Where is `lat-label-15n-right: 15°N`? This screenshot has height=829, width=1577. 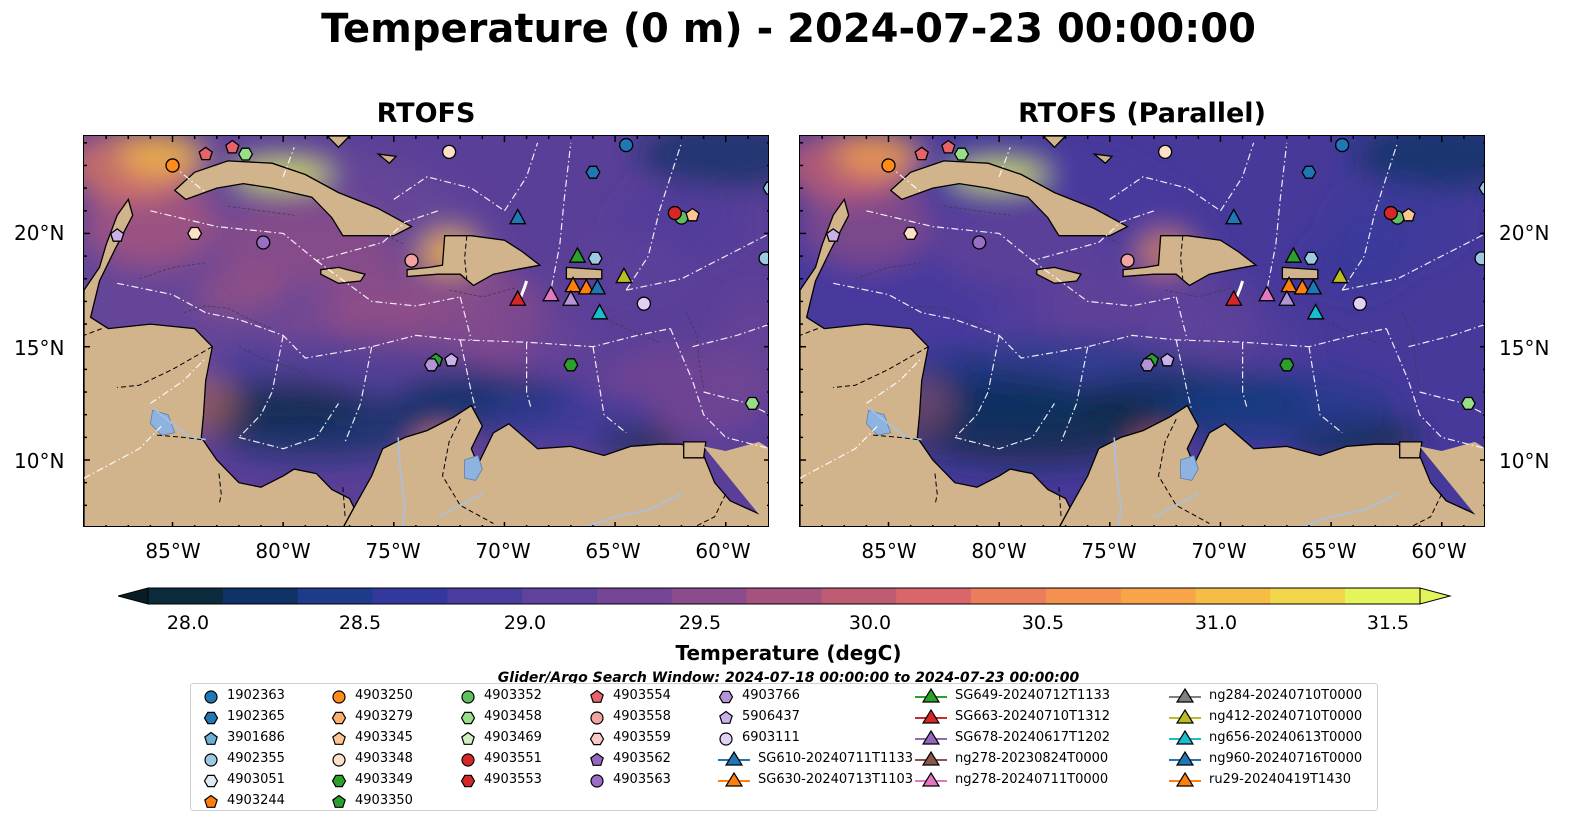 lat-label-15n-right: 15°N is located at coordinates (1524, 348).